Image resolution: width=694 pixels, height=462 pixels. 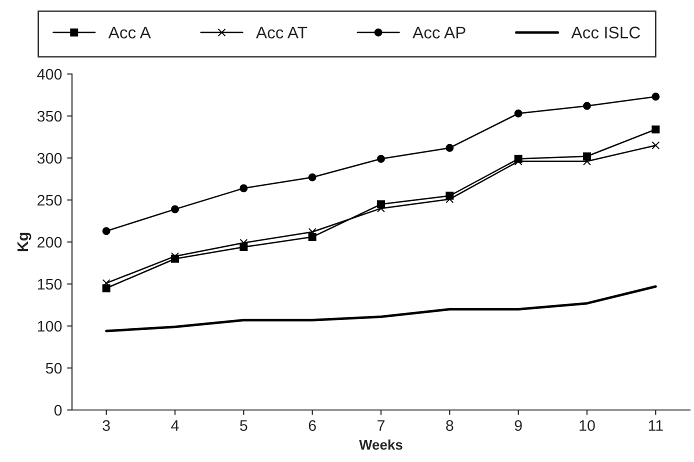 I want to click on x-tick-label: 9, so click(x=518, y=425).